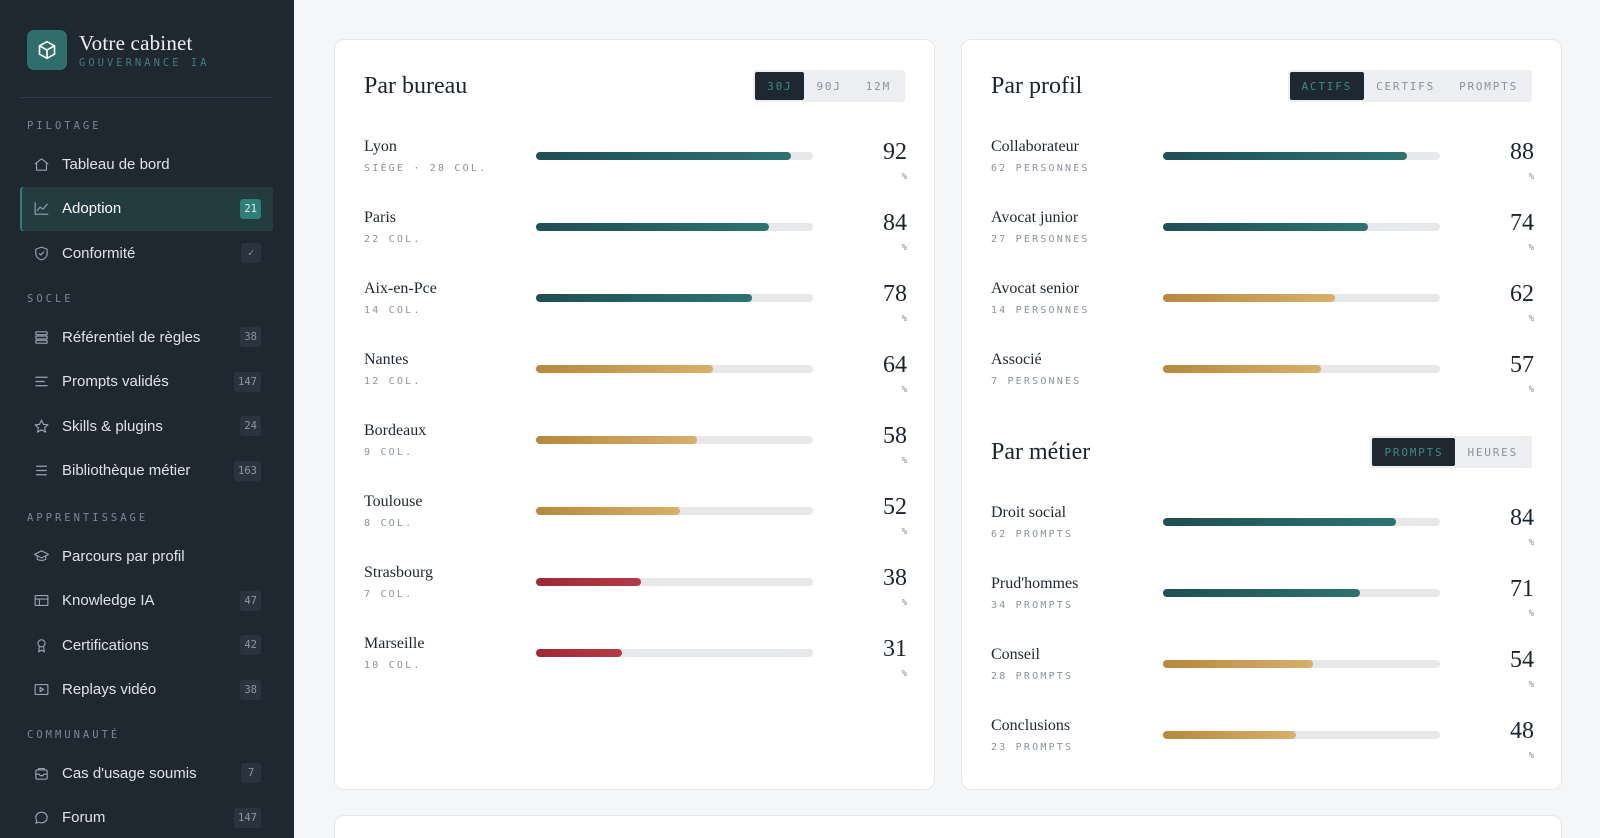 The image size is (1600, 838). I want to click on sidebar-item-conformite: Conformité ✓, so click(146, 253).